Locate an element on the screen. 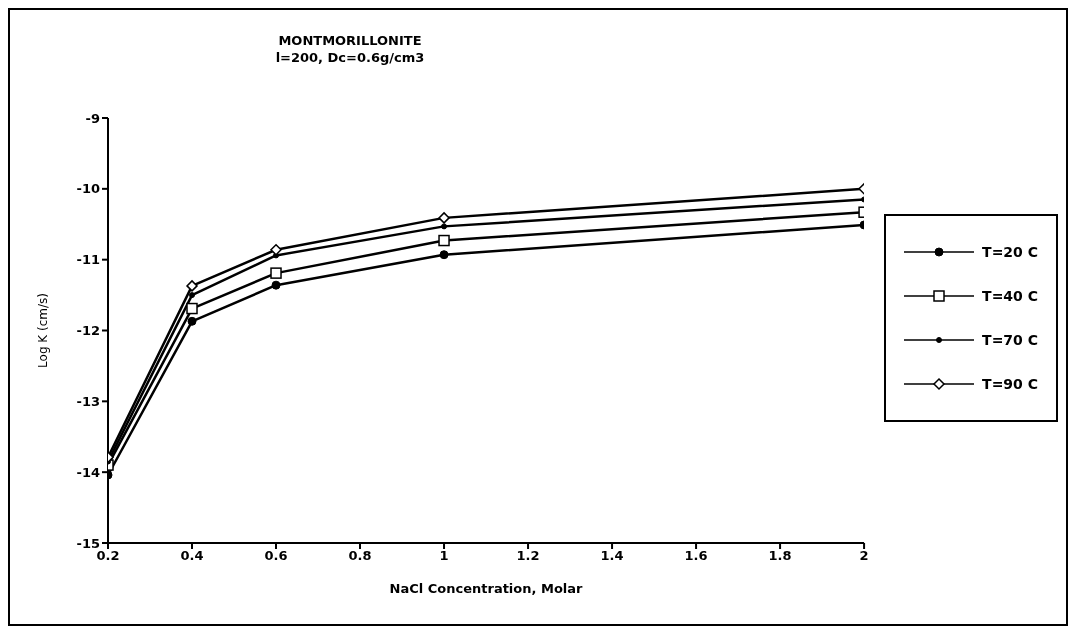 The height and width of the screenshot is (634, 1076). x-tick-label: 0.6 is located at coordinates (276, 556).